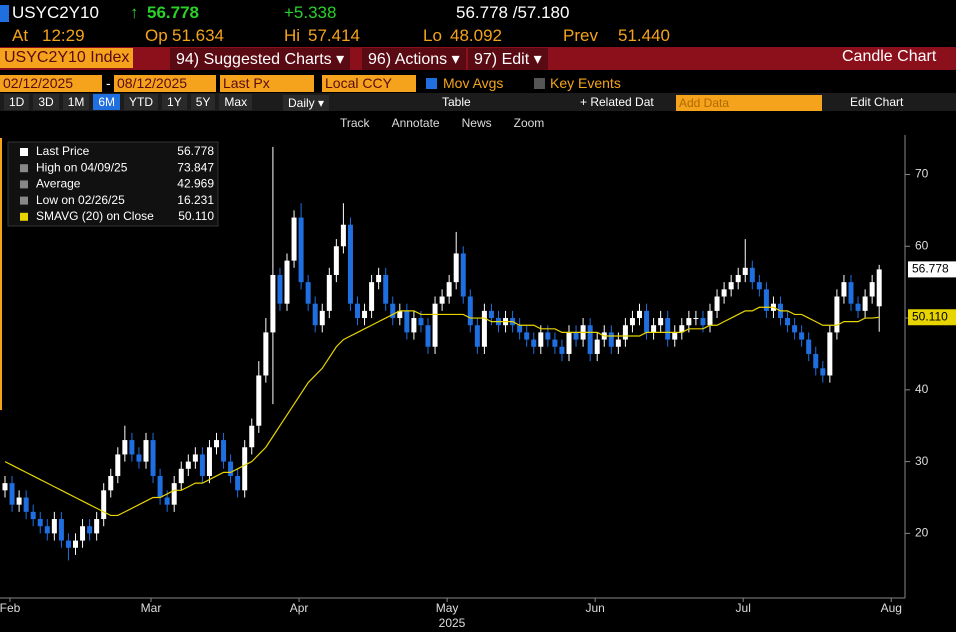 The image size is (956, 632). I want to click on y-tick-label: 30, so click(922, 461).